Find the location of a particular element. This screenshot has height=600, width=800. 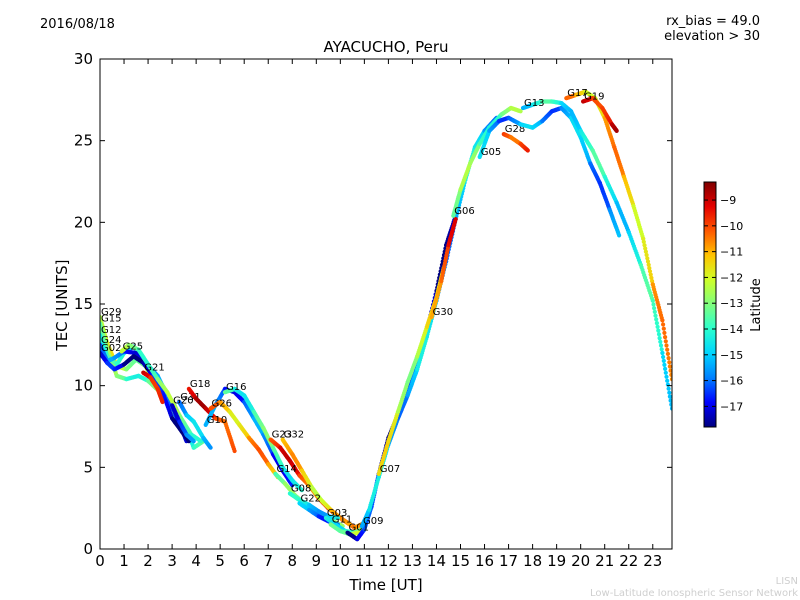

footer-network: Low-Latitude Ionospheric Sensor Network is located at coordinates (694, 593).